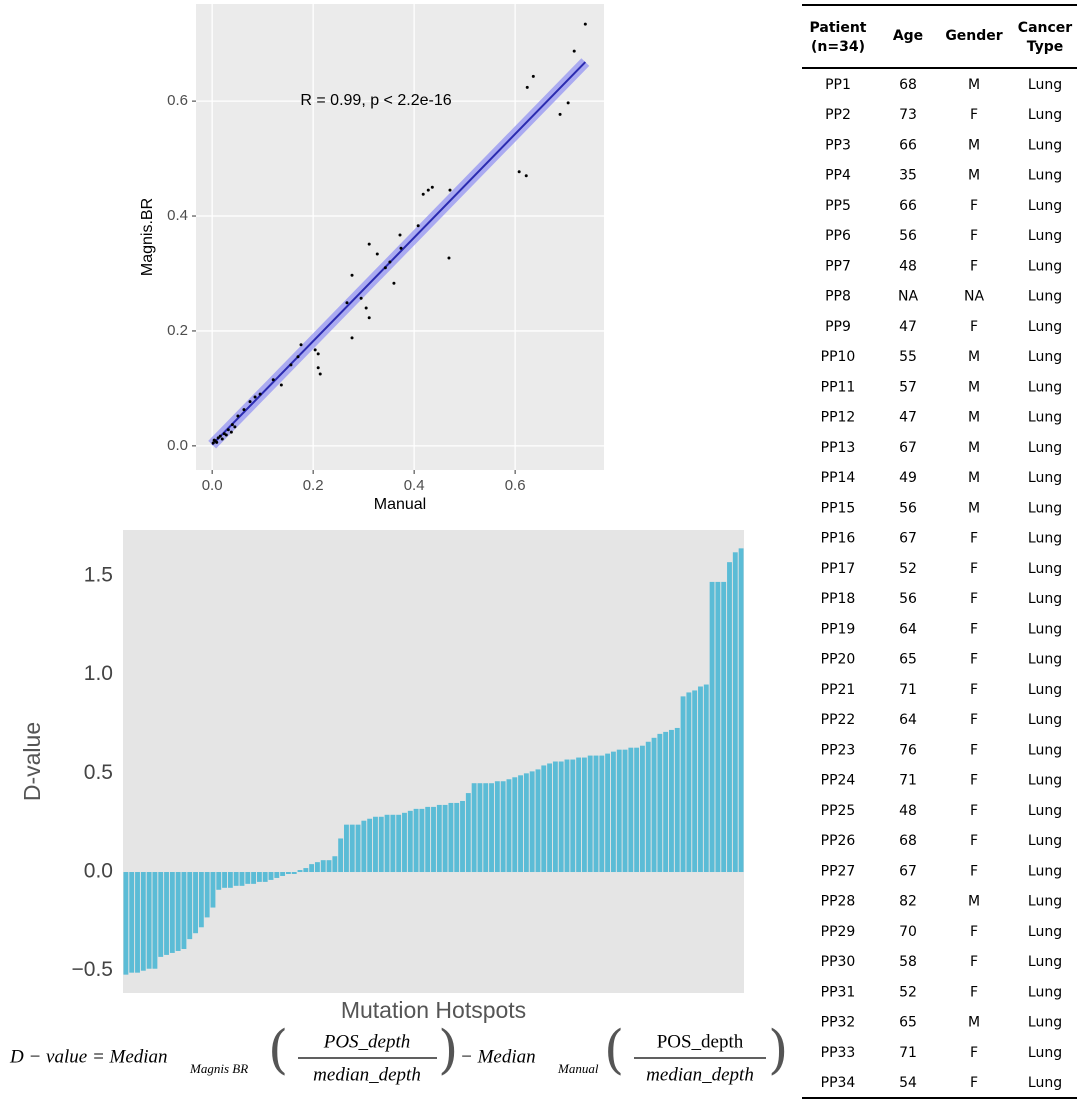  I want to click on x-tick-label: 0.0, so click(212, 485).